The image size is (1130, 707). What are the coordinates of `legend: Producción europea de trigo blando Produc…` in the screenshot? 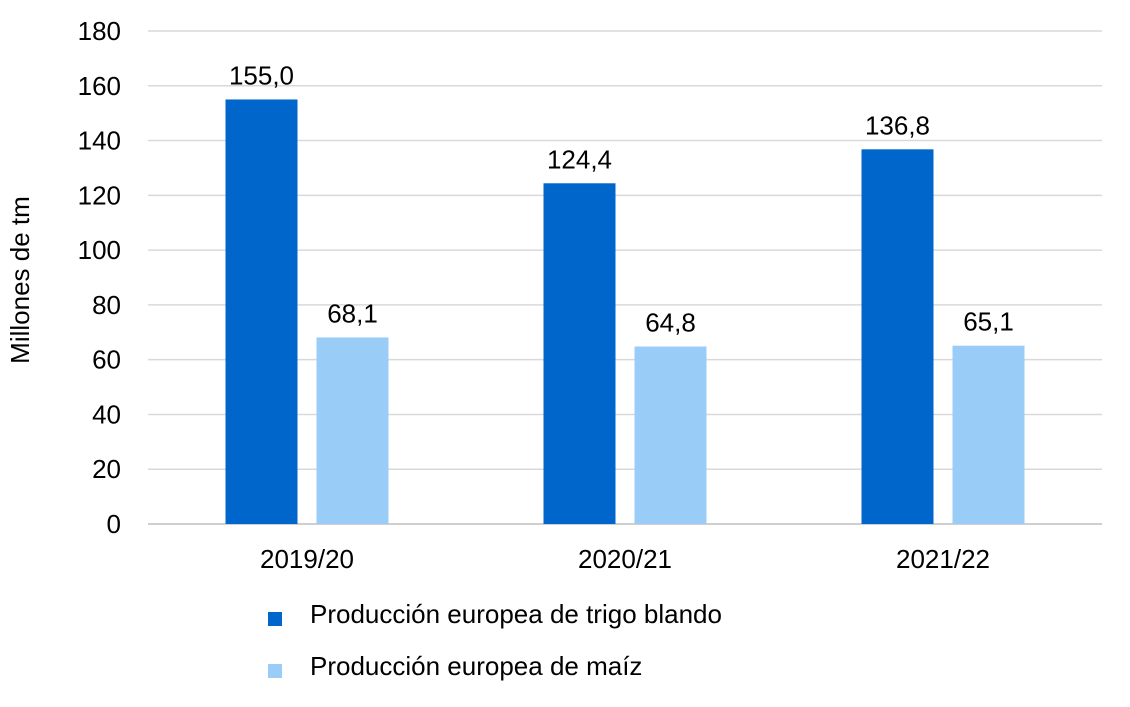 It's located at (495, 640).